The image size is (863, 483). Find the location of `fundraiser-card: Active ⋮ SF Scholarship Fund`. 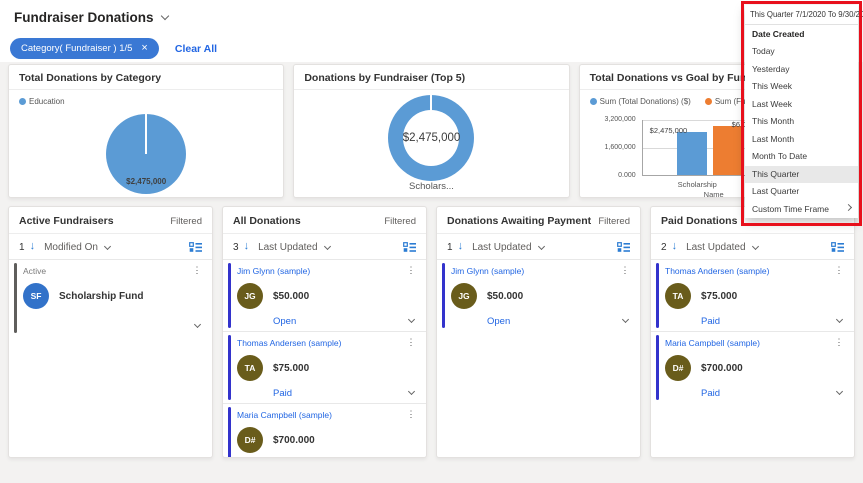

fundraiser-card: Active ⋮ SF Scholarship Fund is located at coordinates (110, 297).